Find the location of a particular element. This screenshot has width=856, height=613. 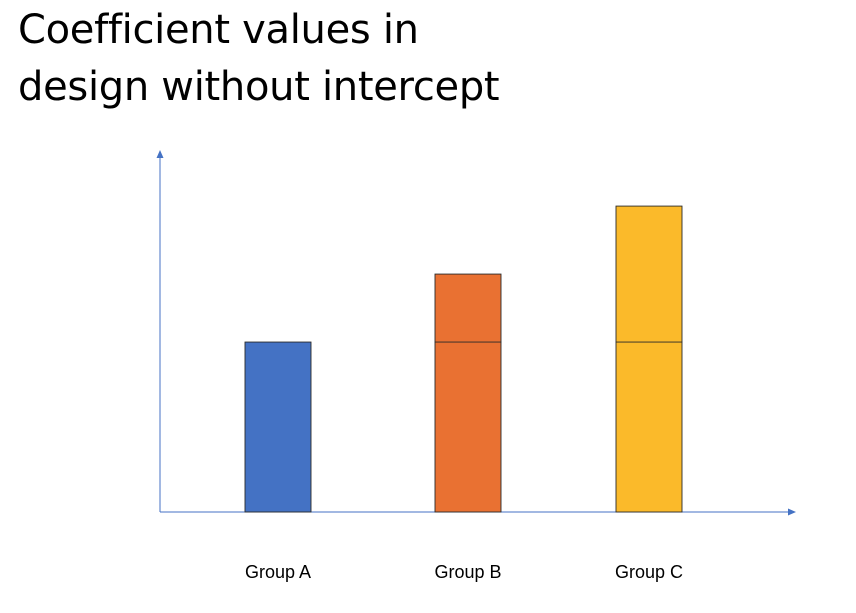

y-axis-arrow-icon is located at coordinates (160, 154).